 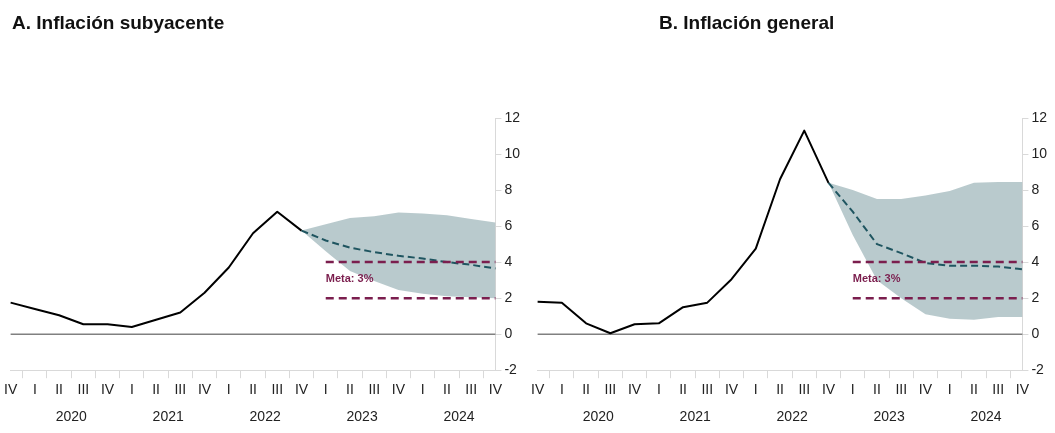 What do you see at coordinates (747, 23) in the screenshot?
I see `chart-title: B. Inflación general` at bounding box center [747, 23].